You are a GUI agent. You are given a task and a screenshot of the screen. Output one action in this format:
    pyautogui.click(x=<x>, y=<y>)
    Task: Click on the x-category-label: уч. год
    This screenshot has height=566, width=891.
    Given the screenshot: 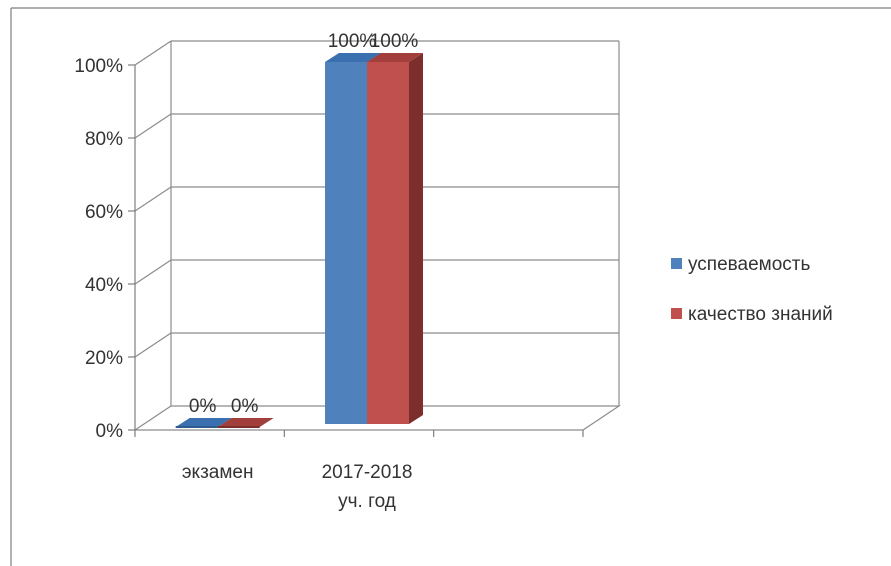 What is the action you would take?
    pyautogui.click(x=367, y=501)
    